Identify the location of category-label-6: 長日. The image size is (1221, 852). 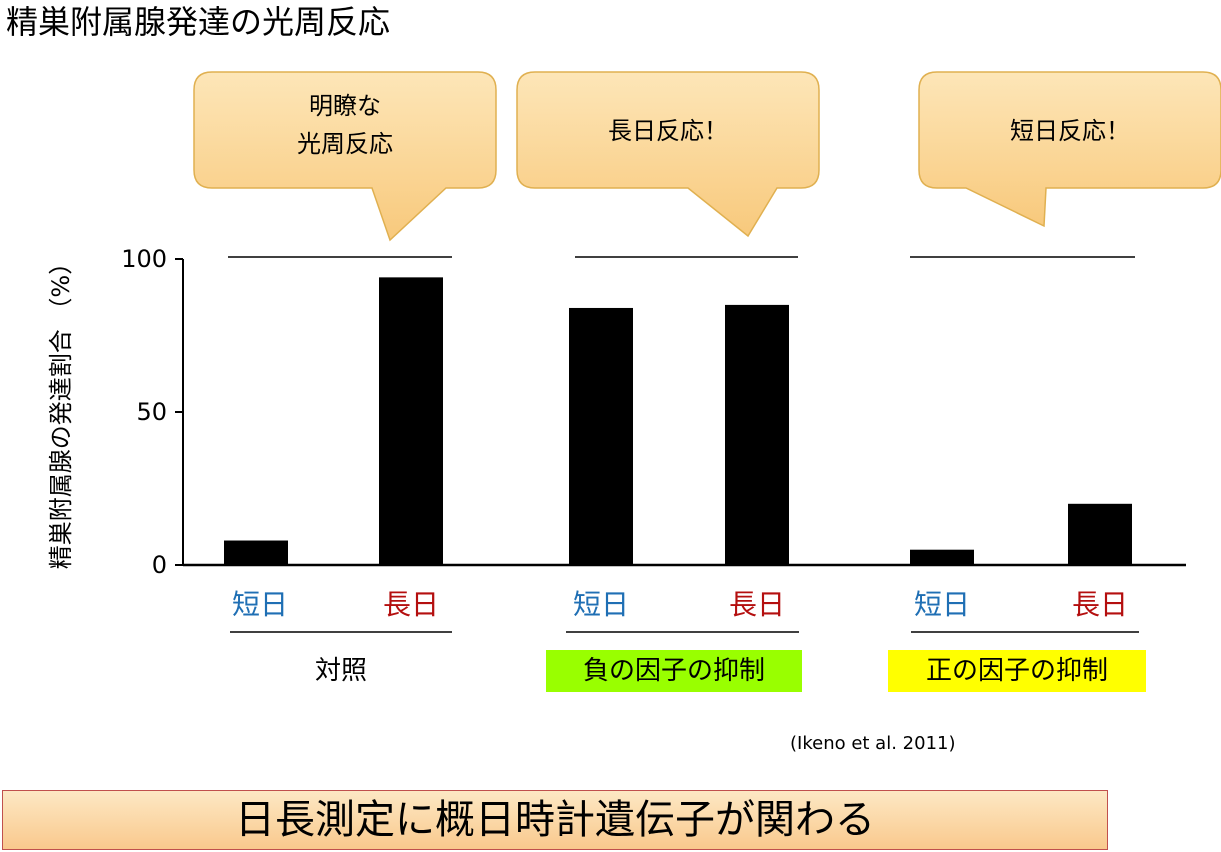
(1100, 604).